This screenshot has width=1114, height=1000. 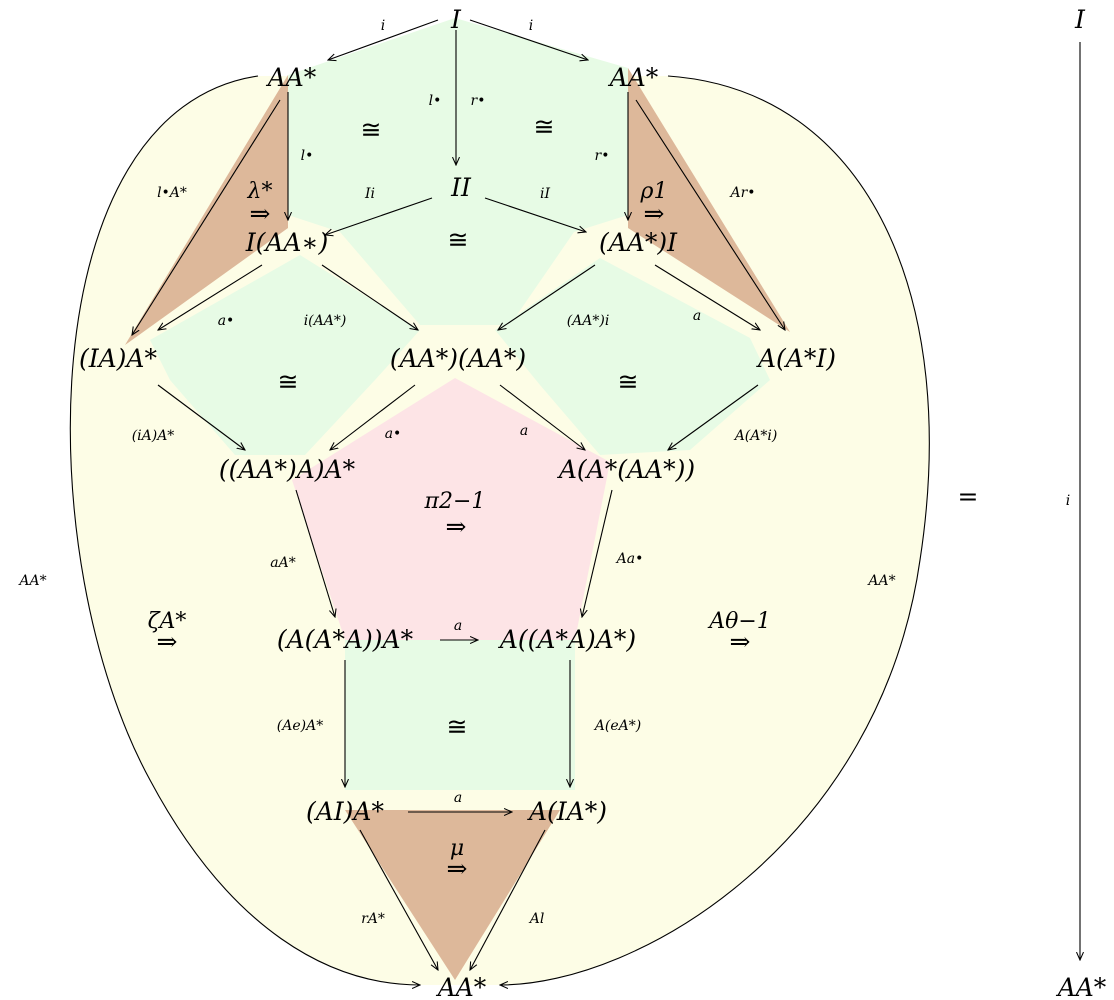 I want to click on green-region-bottom, so click(x=460, y=715).